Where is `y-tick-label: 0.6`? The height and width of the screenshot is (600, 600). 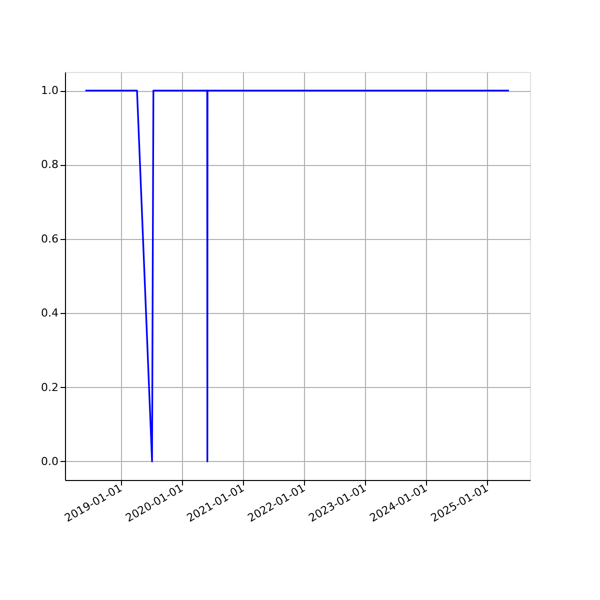
y-tick-label: 0.6 is located at coordinates (49, 239).